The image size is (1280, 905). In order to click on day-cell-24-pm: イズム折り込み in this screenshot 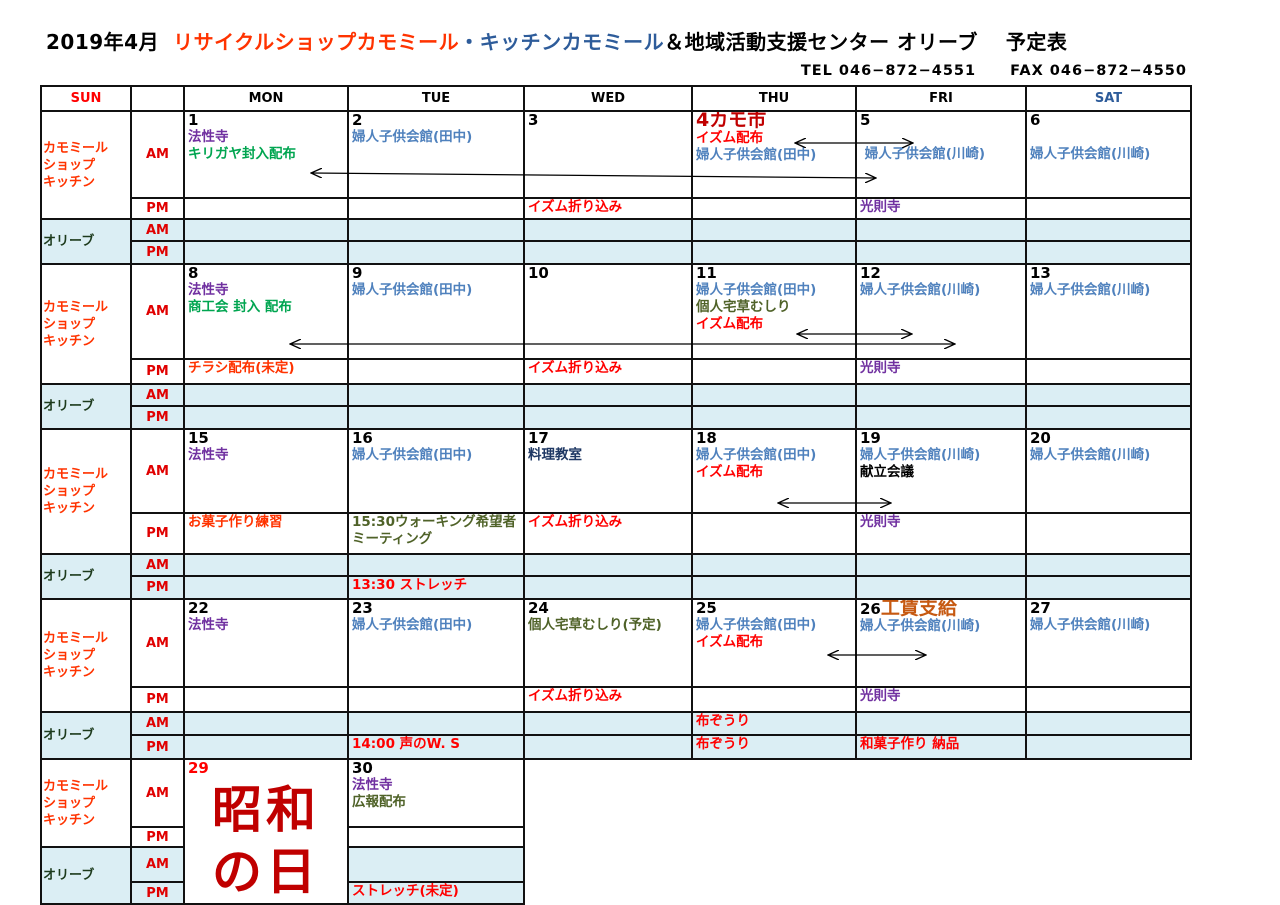, I will do `click(608, 699)`.